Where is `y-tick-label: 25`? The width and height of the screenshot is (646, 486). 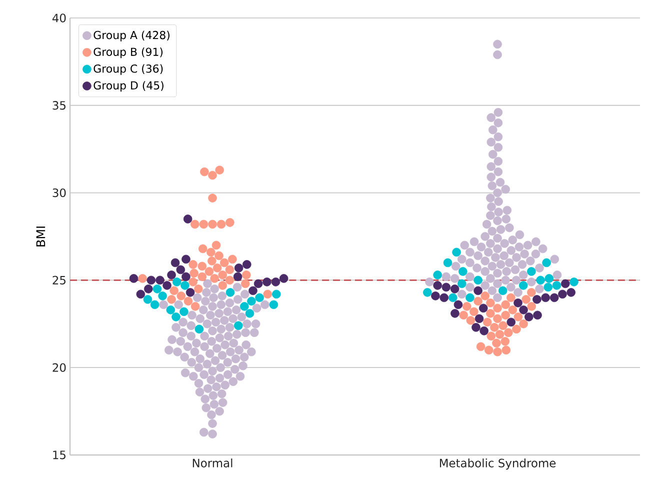
y-tick-label: 25 is located at coordinates (59, 280).